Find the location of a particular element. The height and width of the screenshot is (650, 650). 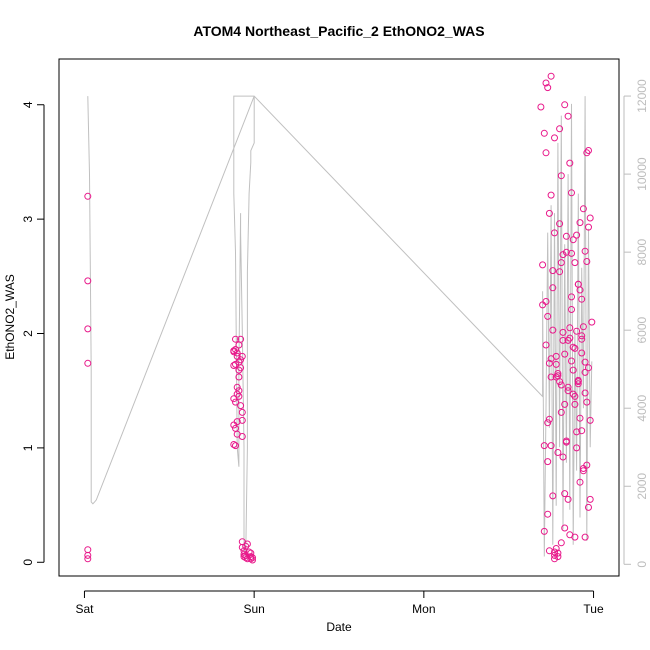

y2-tick-label: 0 is located at coordinates (642, 564).